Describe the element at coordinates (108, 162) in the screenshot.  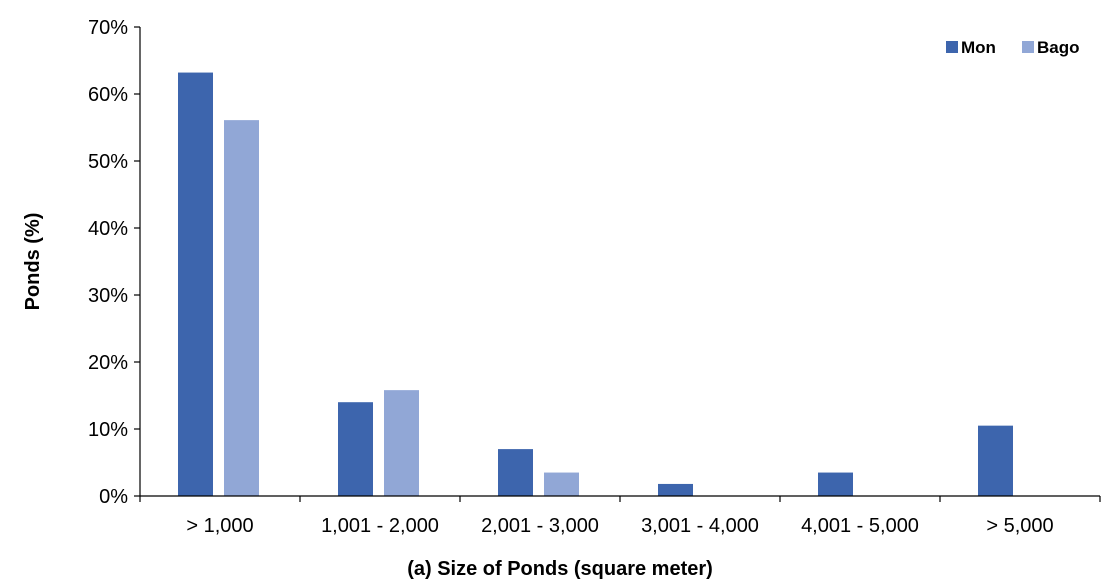
I see `y-tick-label: 50%` at that location.